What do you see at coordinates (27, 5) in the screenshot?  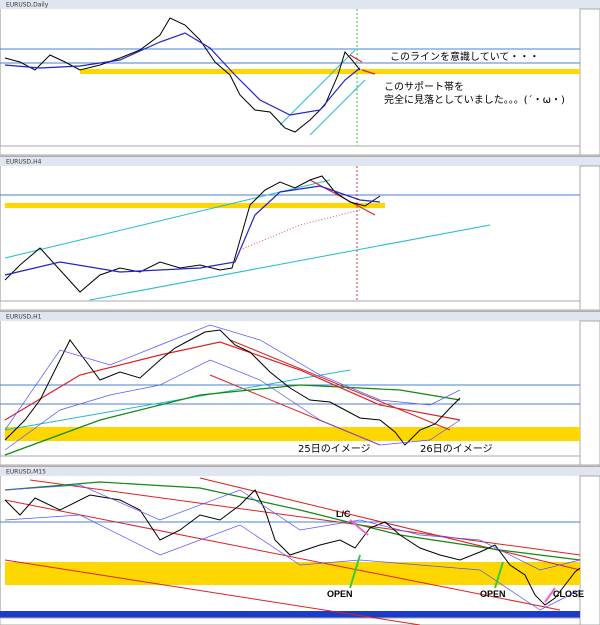 I see `panel-title: EURUSD,Daily` at bounding box center [27, 5].